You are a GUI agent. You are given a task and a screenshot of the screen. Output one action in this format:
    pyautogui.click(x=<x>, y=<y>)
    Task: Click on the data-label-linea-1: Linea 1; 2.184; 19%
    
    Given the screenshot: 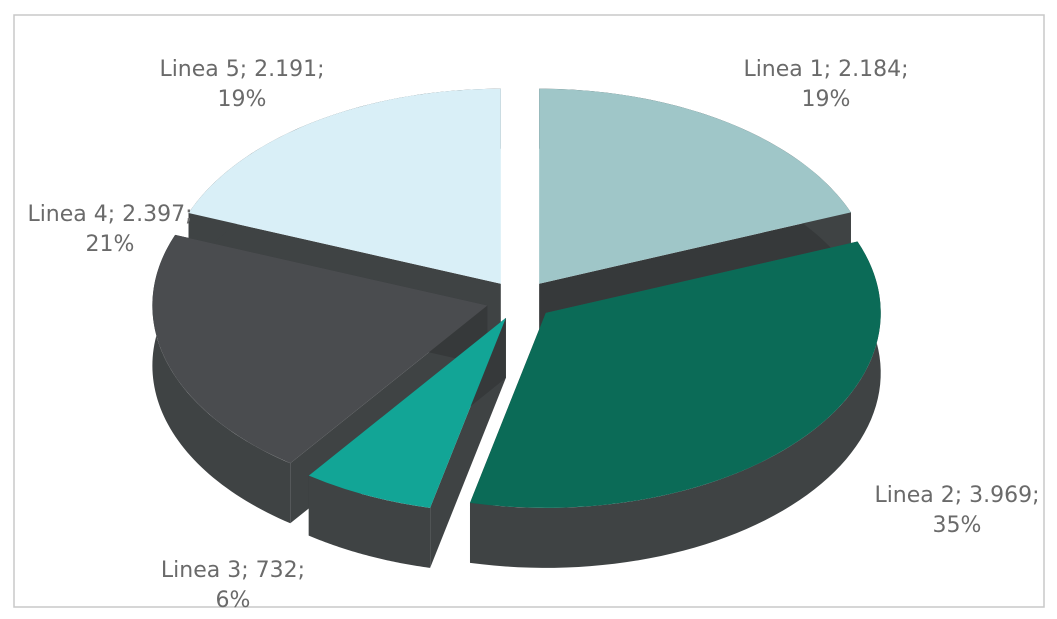 What is the action you would take?
    pyautogui.click(x=825, y=84)
    